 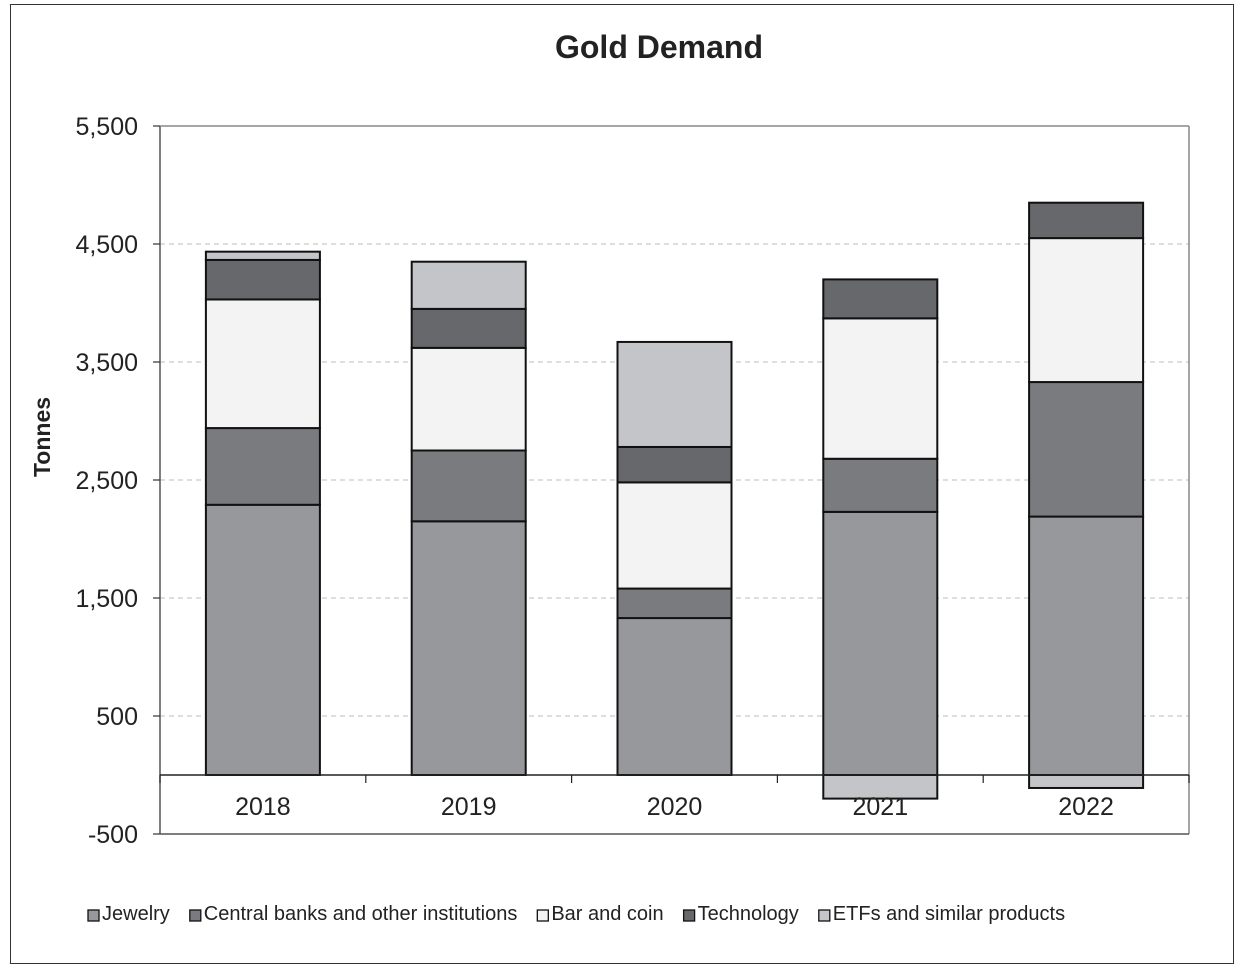 I want to click on y-tick-label: 3,500, so click(x=106, y=363).